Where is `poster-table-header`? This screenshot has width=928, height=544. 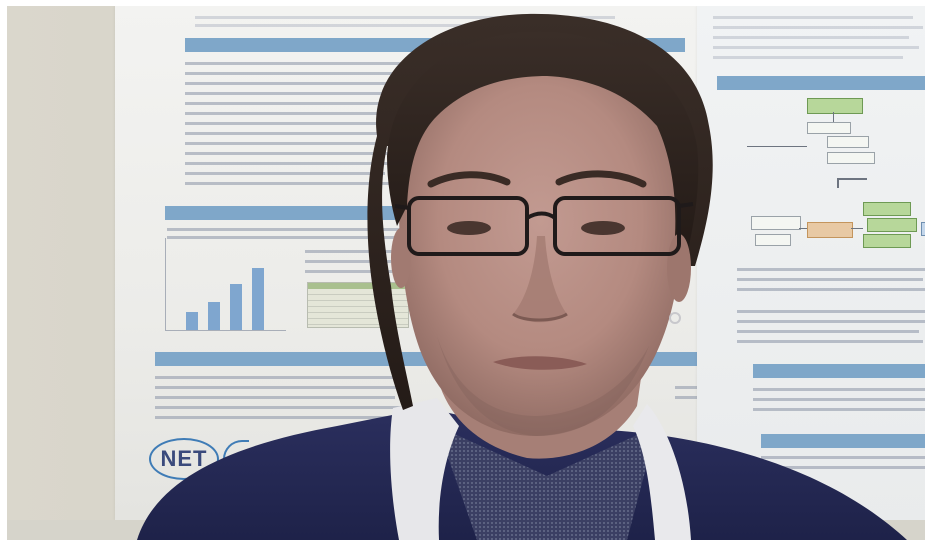
poster-table-header is located at coordinates (358, 286).